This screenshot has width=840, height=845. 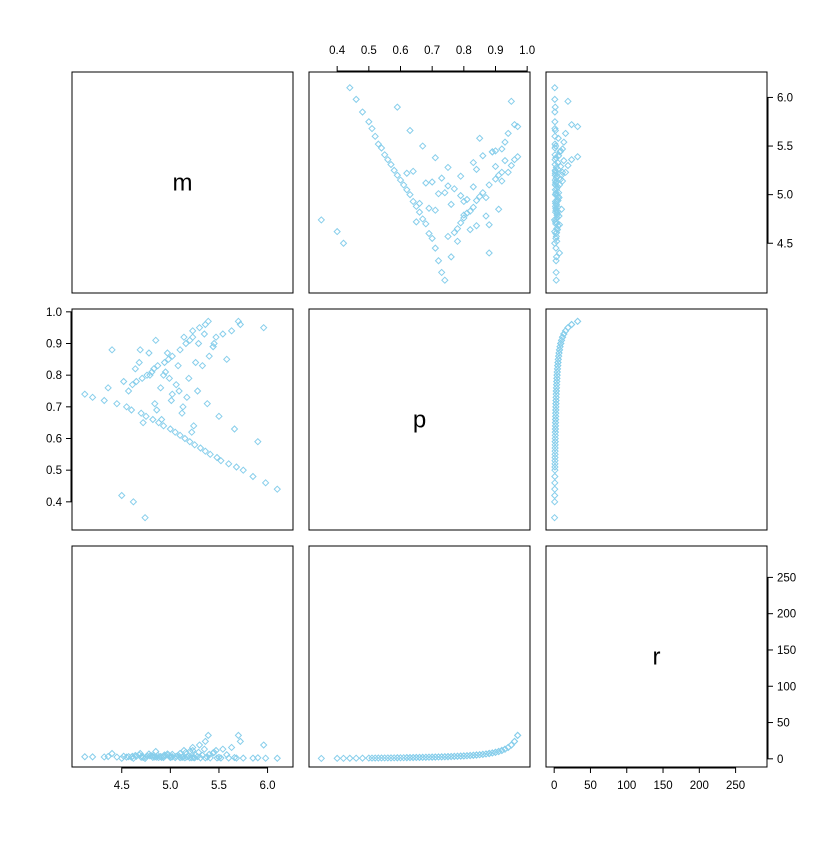 I want to click on tick-label-right-r: 100, so click(x=786, y=687).